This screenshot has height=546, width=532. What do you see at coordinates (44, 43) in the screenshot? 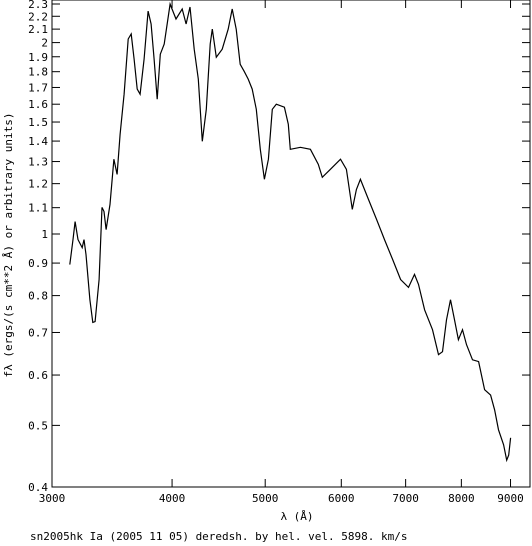
I see `y-tick-label: 2` at bounding box center [44, 43].